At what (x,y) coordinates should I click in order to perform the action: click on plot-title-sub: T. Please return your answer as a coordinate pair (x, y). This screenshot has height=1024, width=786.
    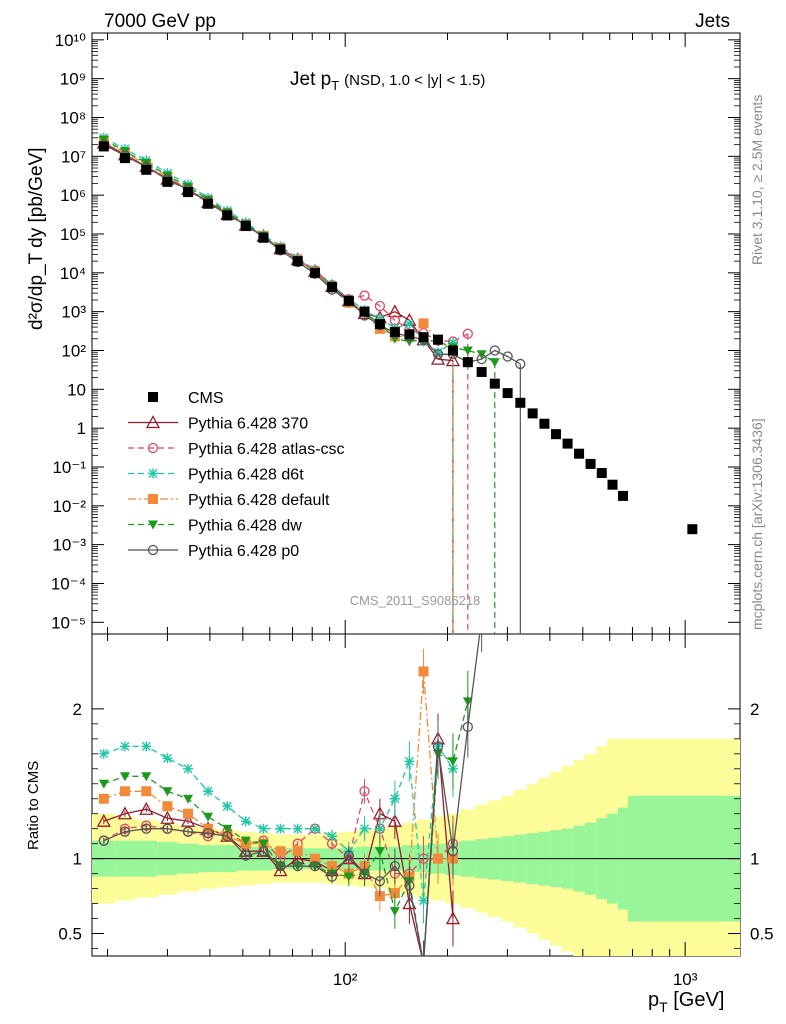
    Looking at the image, I should click on (335, 85).